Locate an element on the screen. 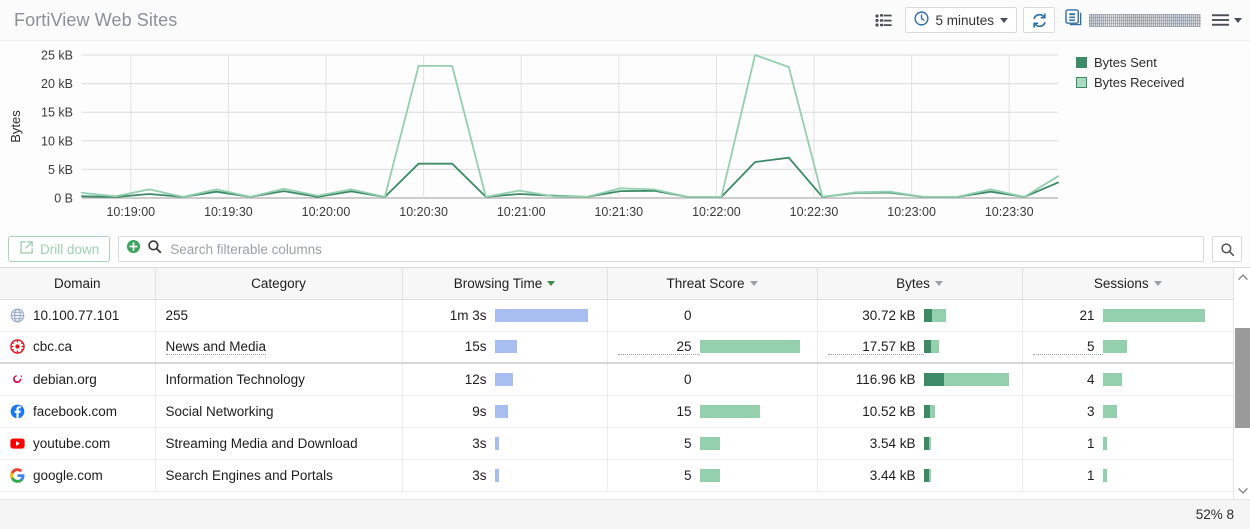 This screenshot has height=529, width=1250. cell-sessions: 4 is located at coordinates (1127, 379).